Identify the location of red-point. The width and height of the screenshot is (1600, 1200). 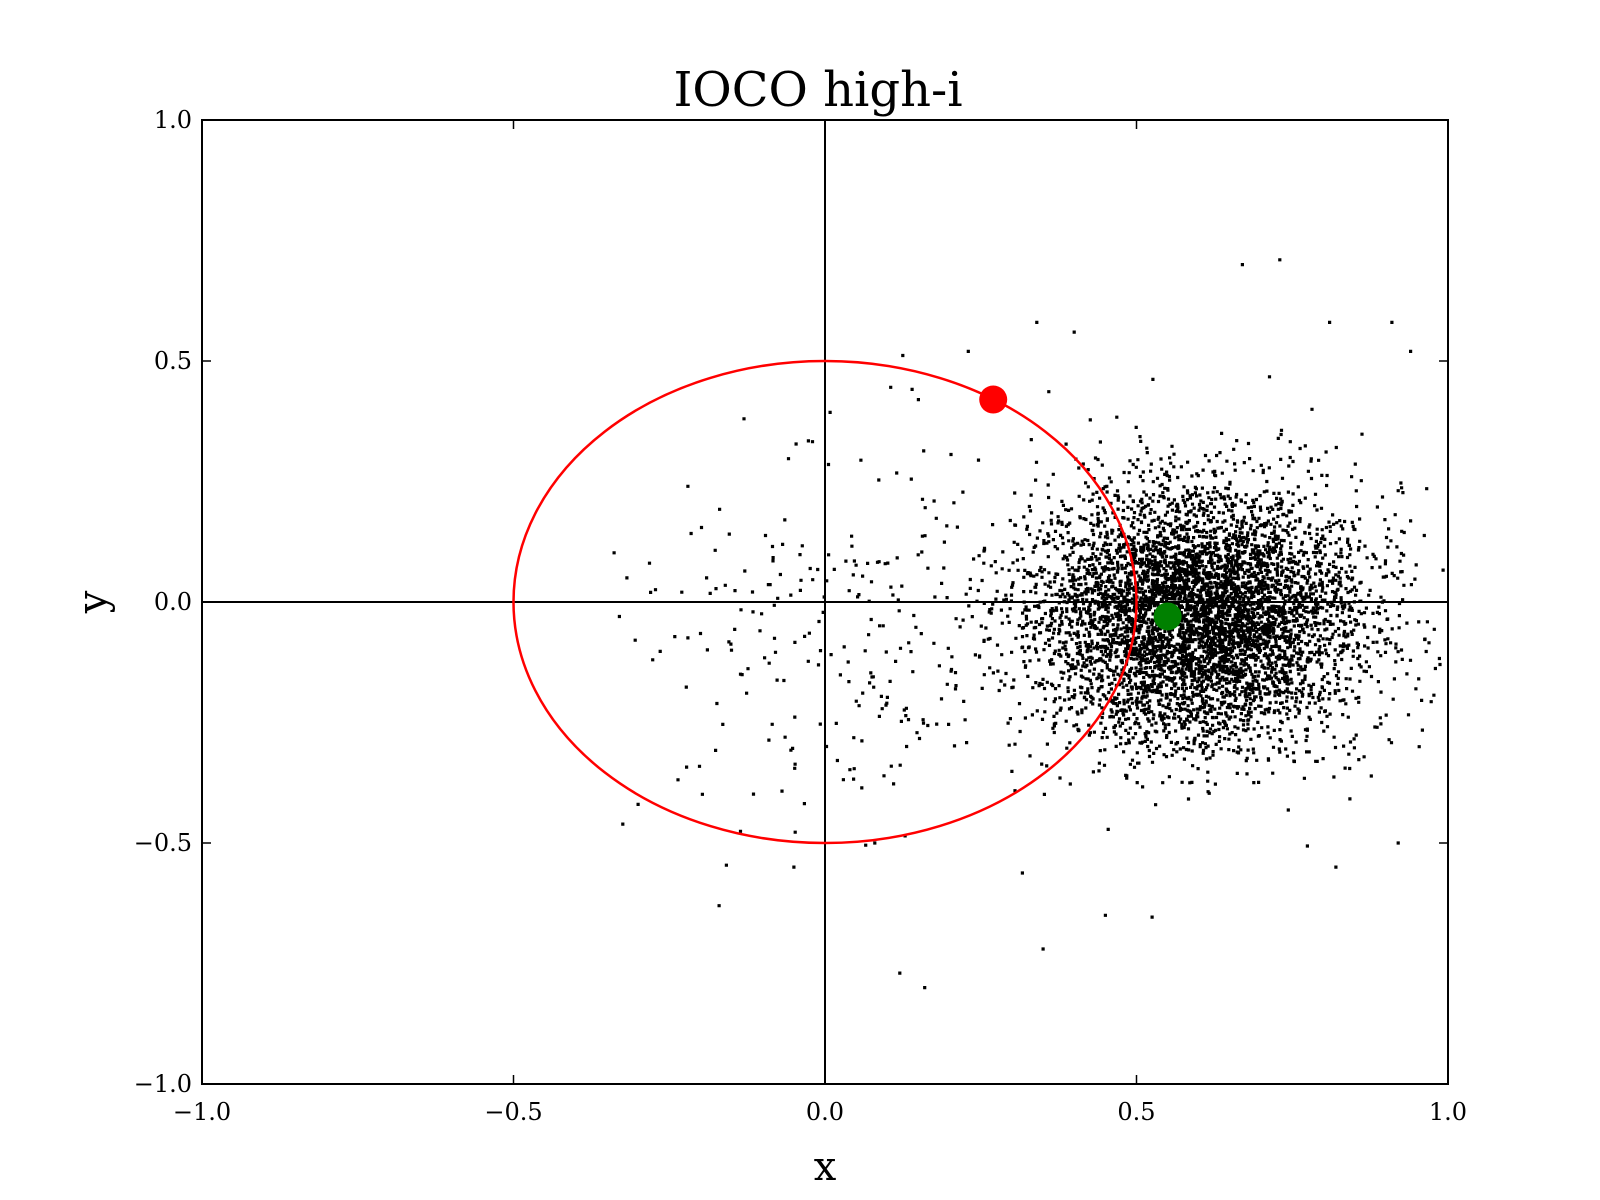
(993, 399).